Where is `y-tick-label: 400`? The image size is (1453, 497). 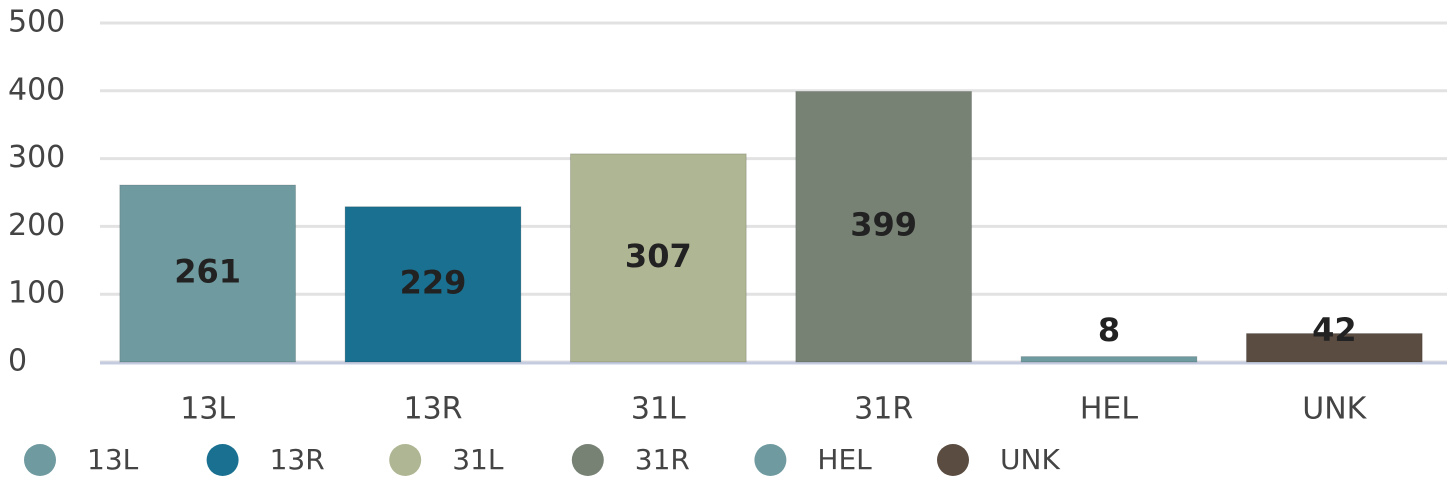
y-tick-label: 400 is located at coordinates (36, 89).